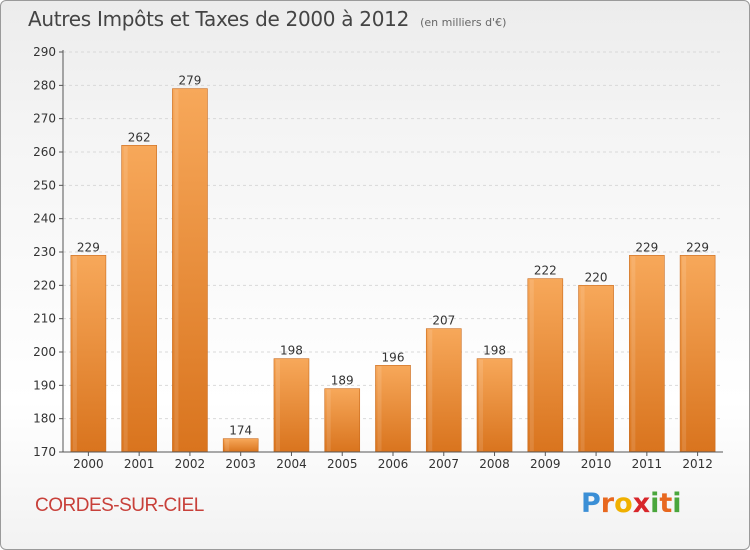  Describe the element at coordinates (218, 19) in the screenshot. I see `chart-title: Autres Impôts et Taxes de 2000 à 2012` at that location.